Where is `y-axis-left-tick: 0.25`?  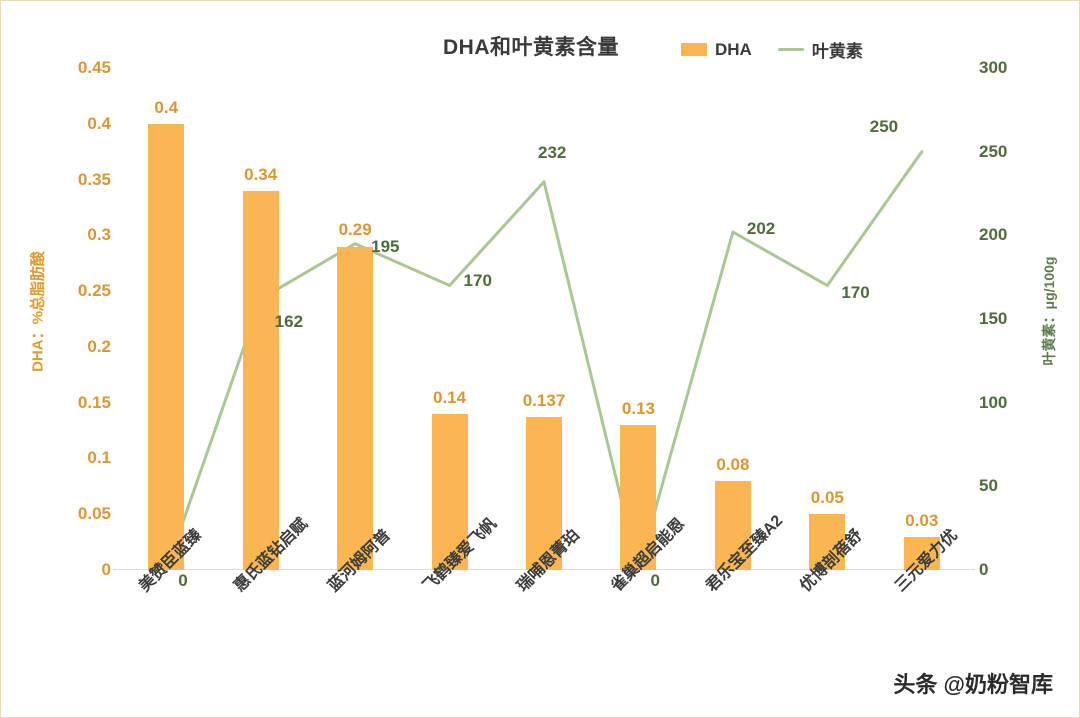 y-axis-left-tick: 0.25 is located at coordinates (94, 291).